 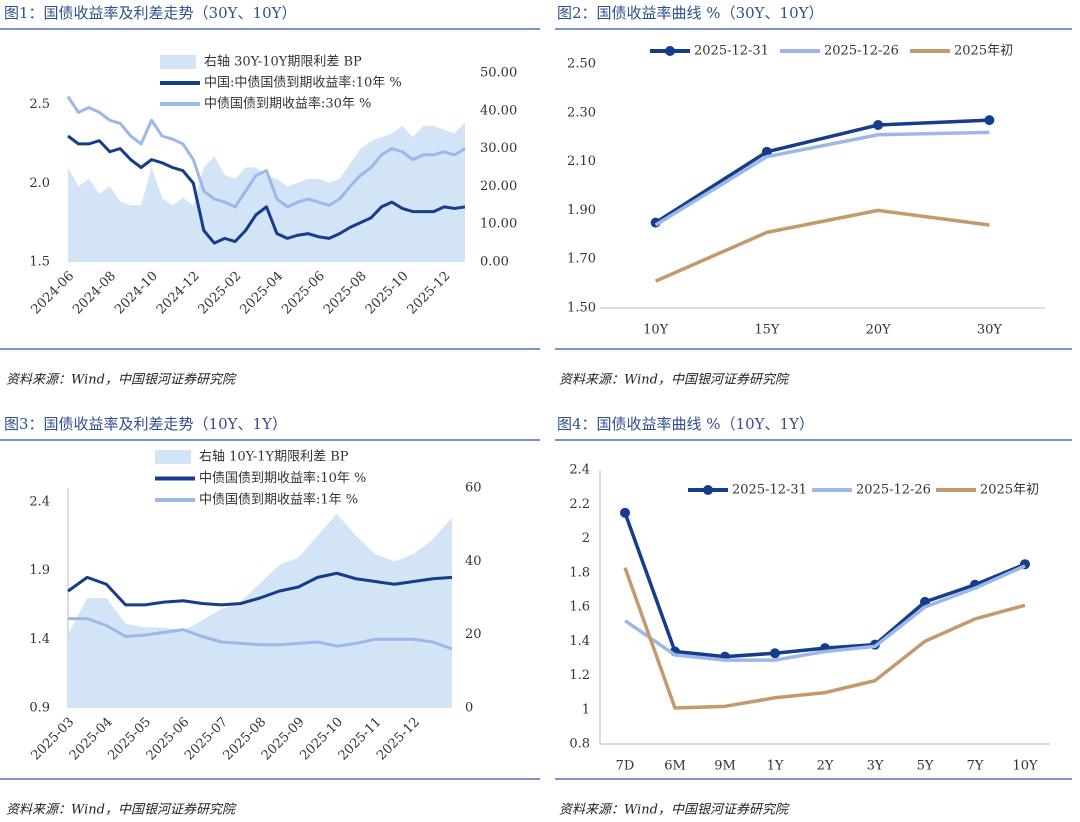 What do you see at coordinates (767, 330) in the screenshot?
I see `x-tick-label: 15Y` at bounding box center [767, 330].